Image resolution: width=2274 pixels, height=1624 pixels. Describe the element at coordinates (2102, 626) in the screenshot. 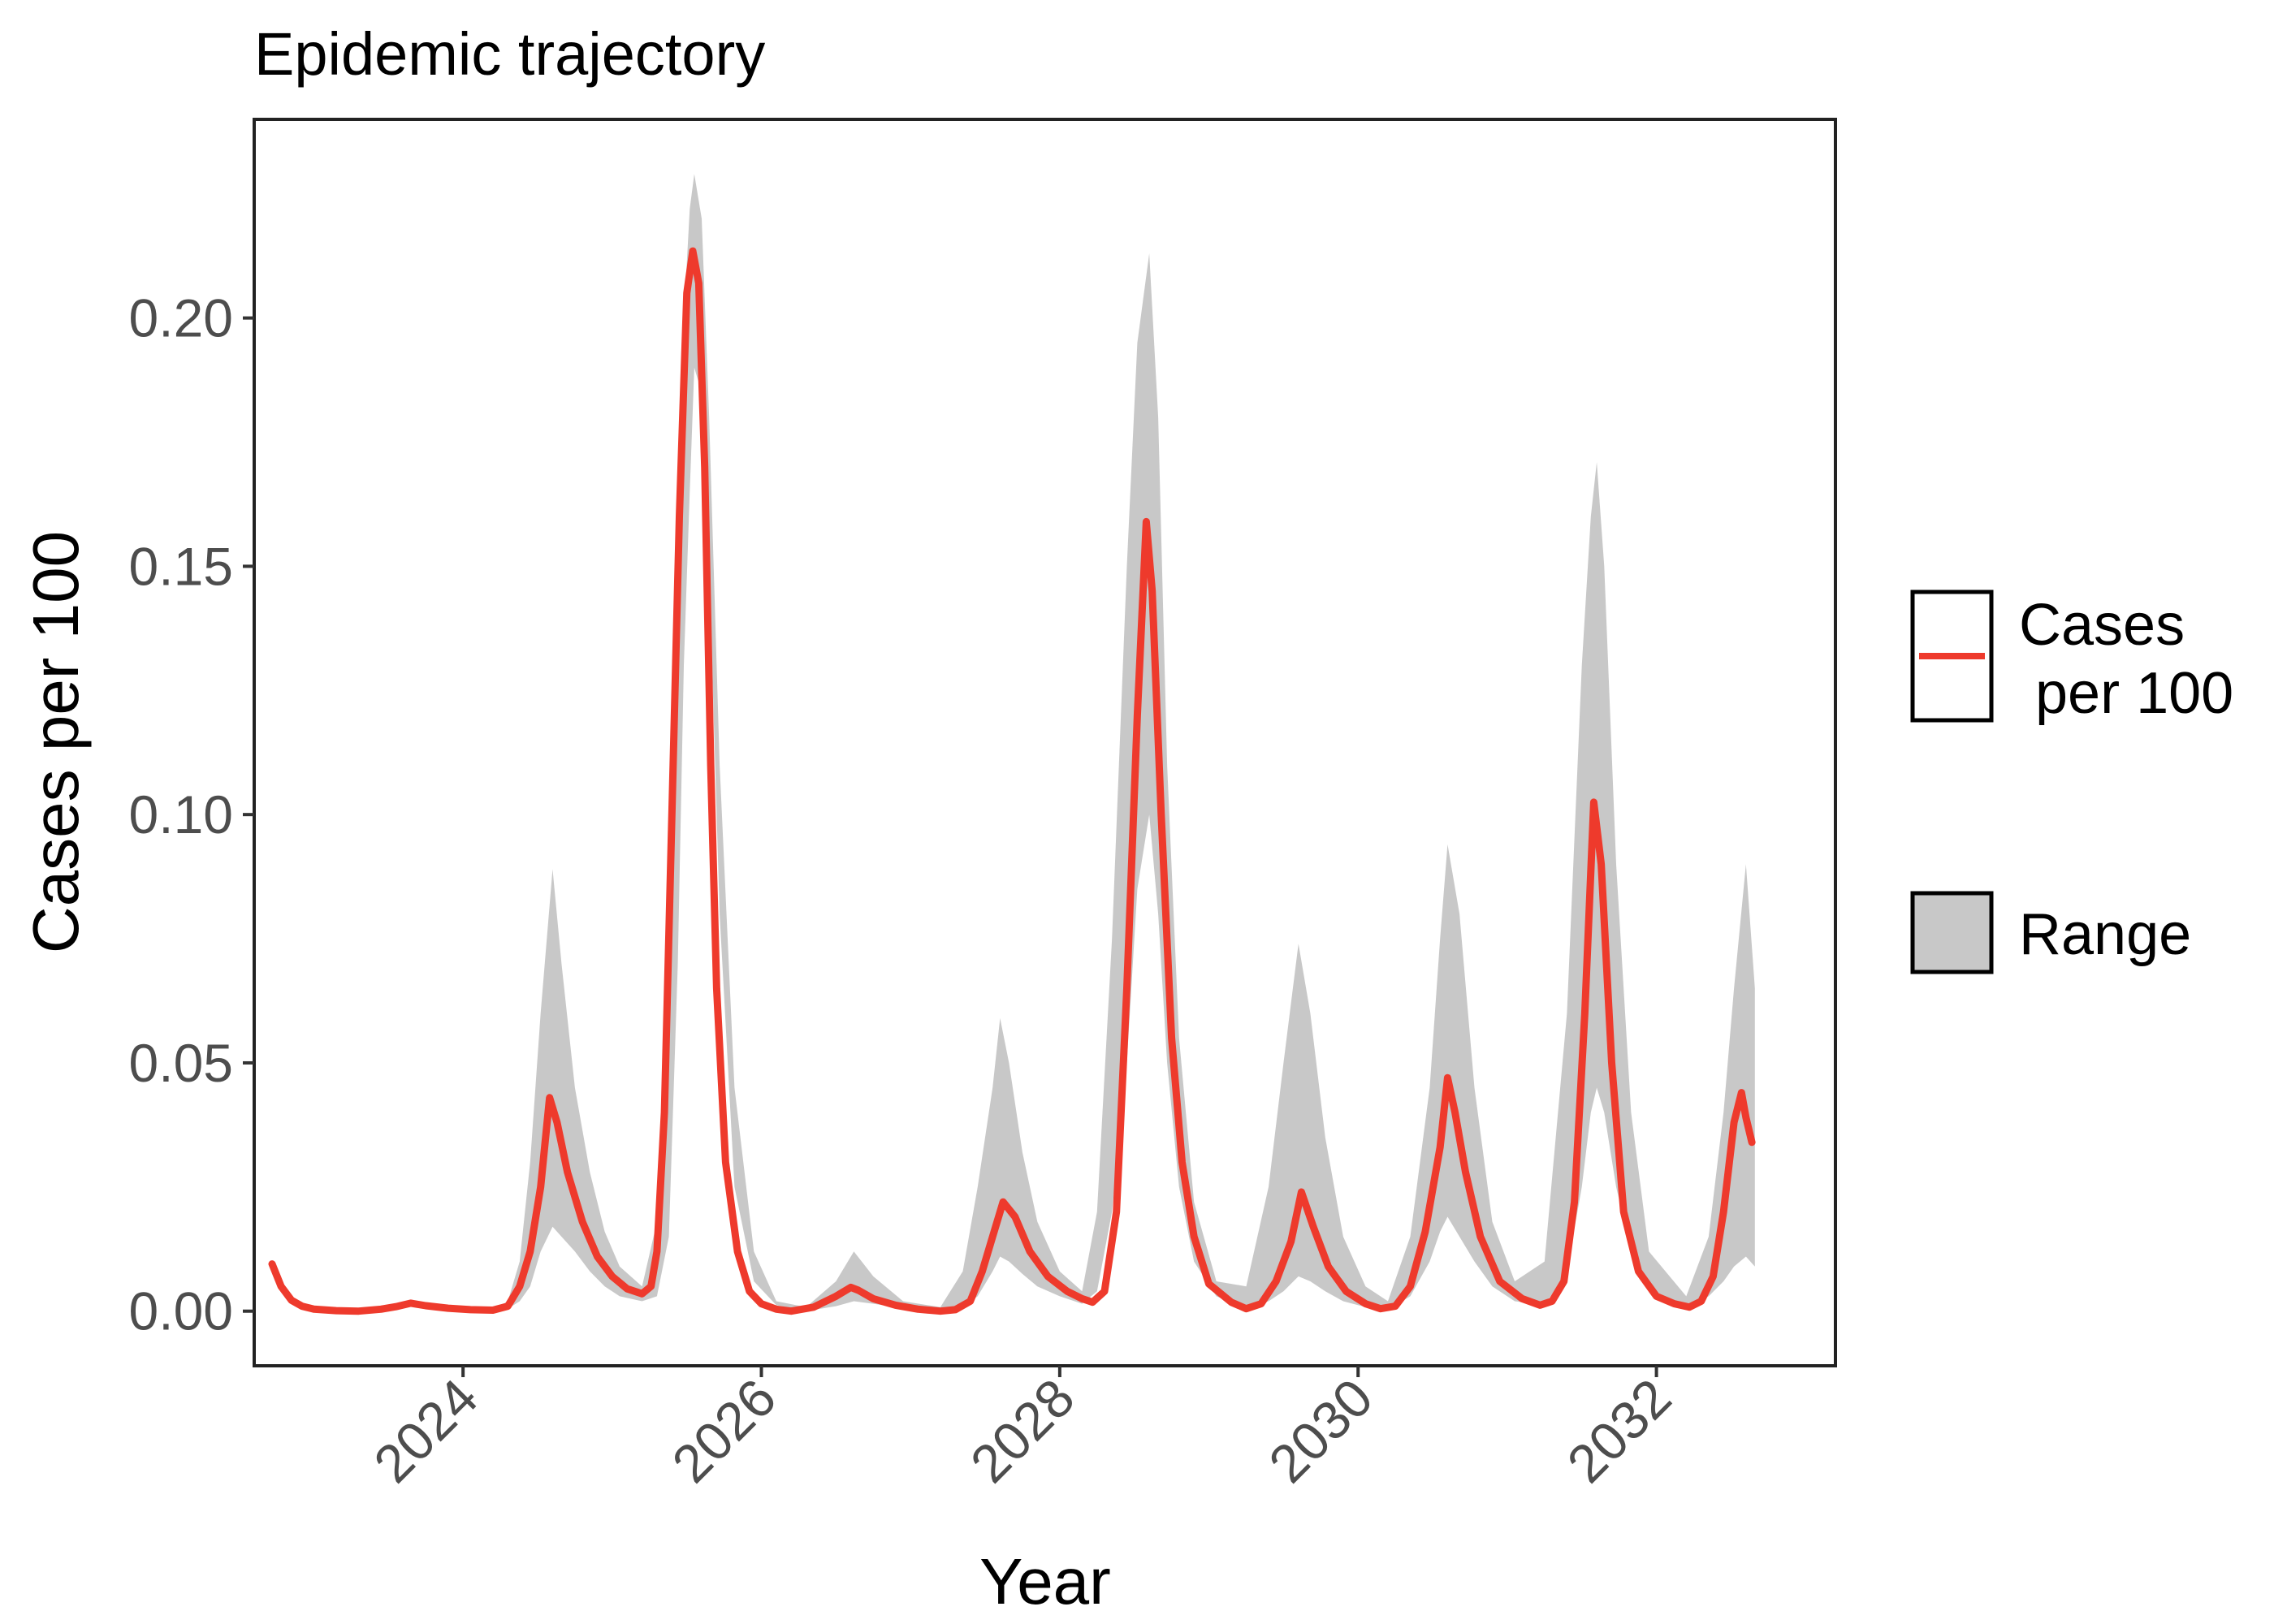

I see `legend-label-line-1: Cases` at that location.